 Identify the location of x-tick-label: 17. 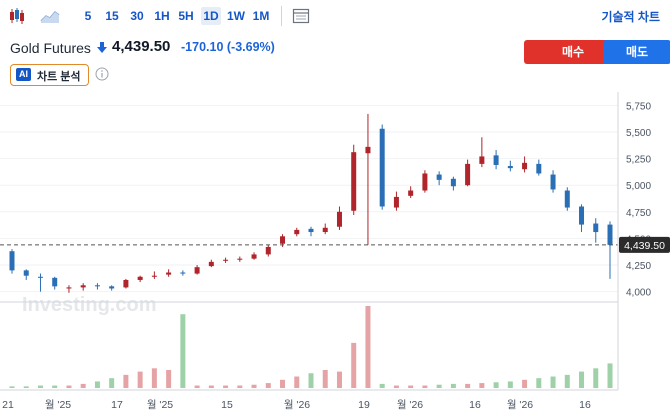
(117, 405).